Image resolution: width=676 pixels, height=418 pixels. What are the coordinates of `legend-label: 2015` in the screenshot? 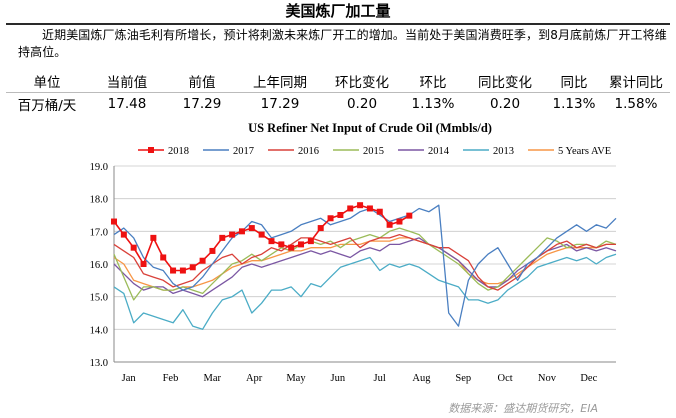 It's located at (373, 151).